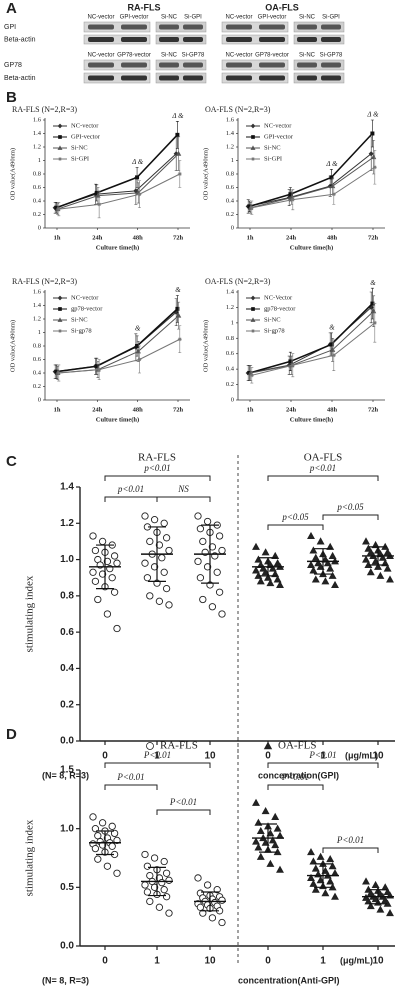 The width and height of the screenshot is (401, 992). I want to click on row-label: Beta-actin, so click(20, 39).